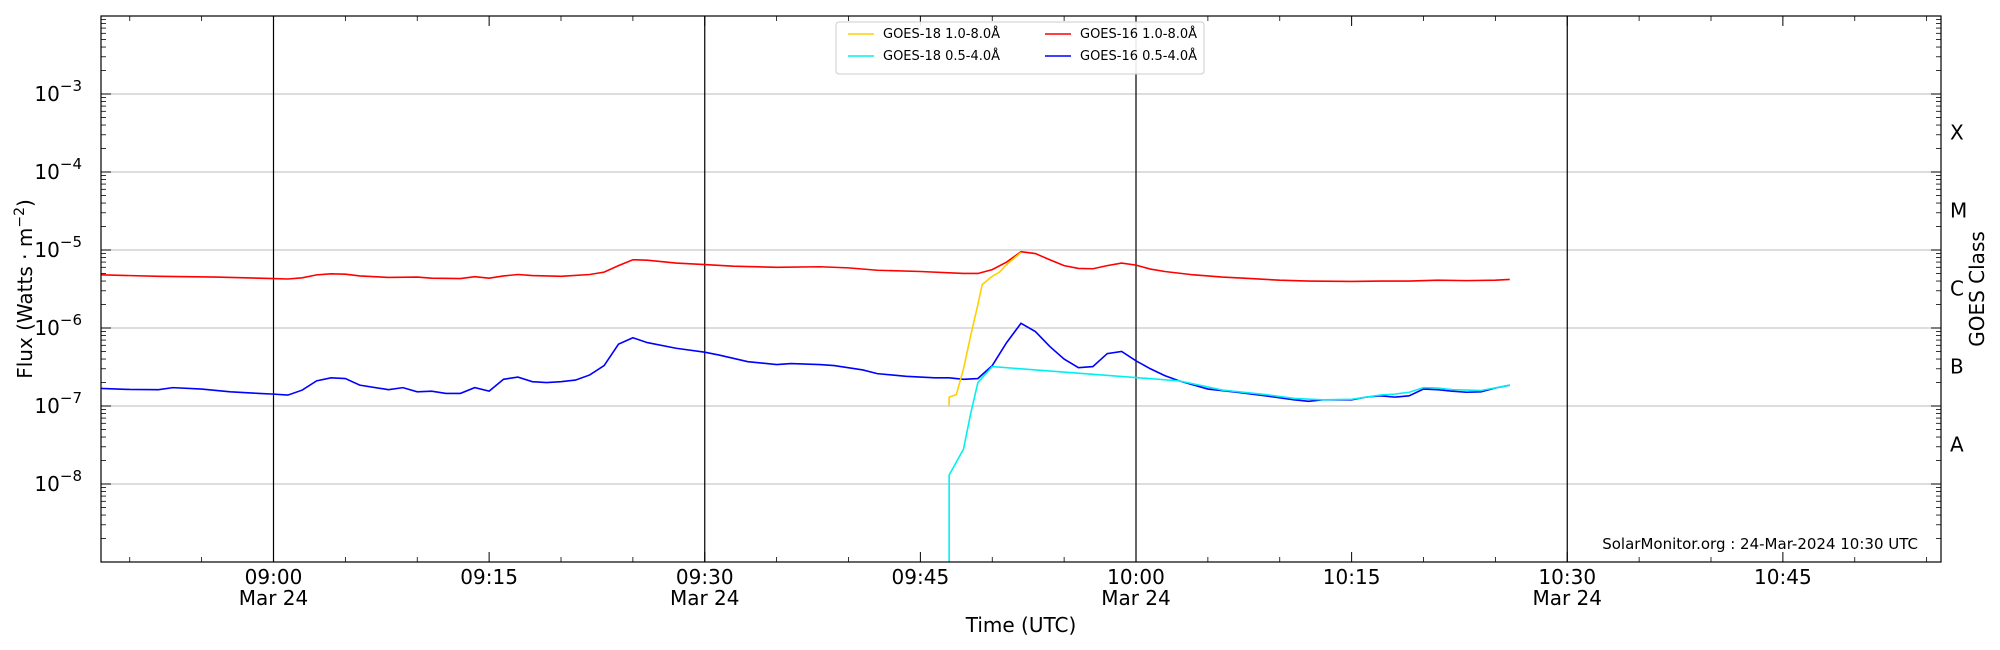 The height and width of the screenshot is (650, 2000). I want to click on y-axis-title: Flux (Watts · m−2), so click(24, 289).